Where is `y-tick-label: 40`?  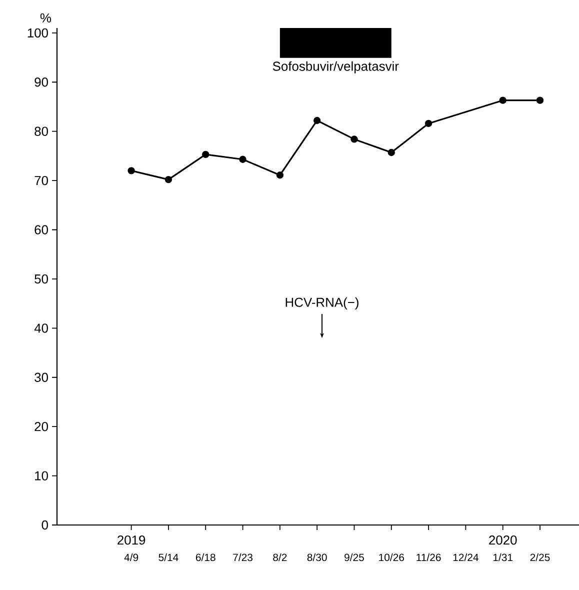
y-tick-label: 40 is located at coordinates (41, 328).